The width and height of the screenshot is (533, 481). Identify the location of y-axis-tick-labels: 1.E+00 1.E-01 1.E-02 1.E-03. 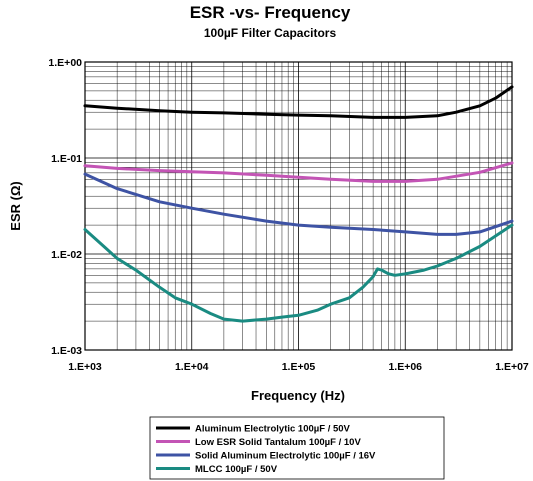
(65, 207).